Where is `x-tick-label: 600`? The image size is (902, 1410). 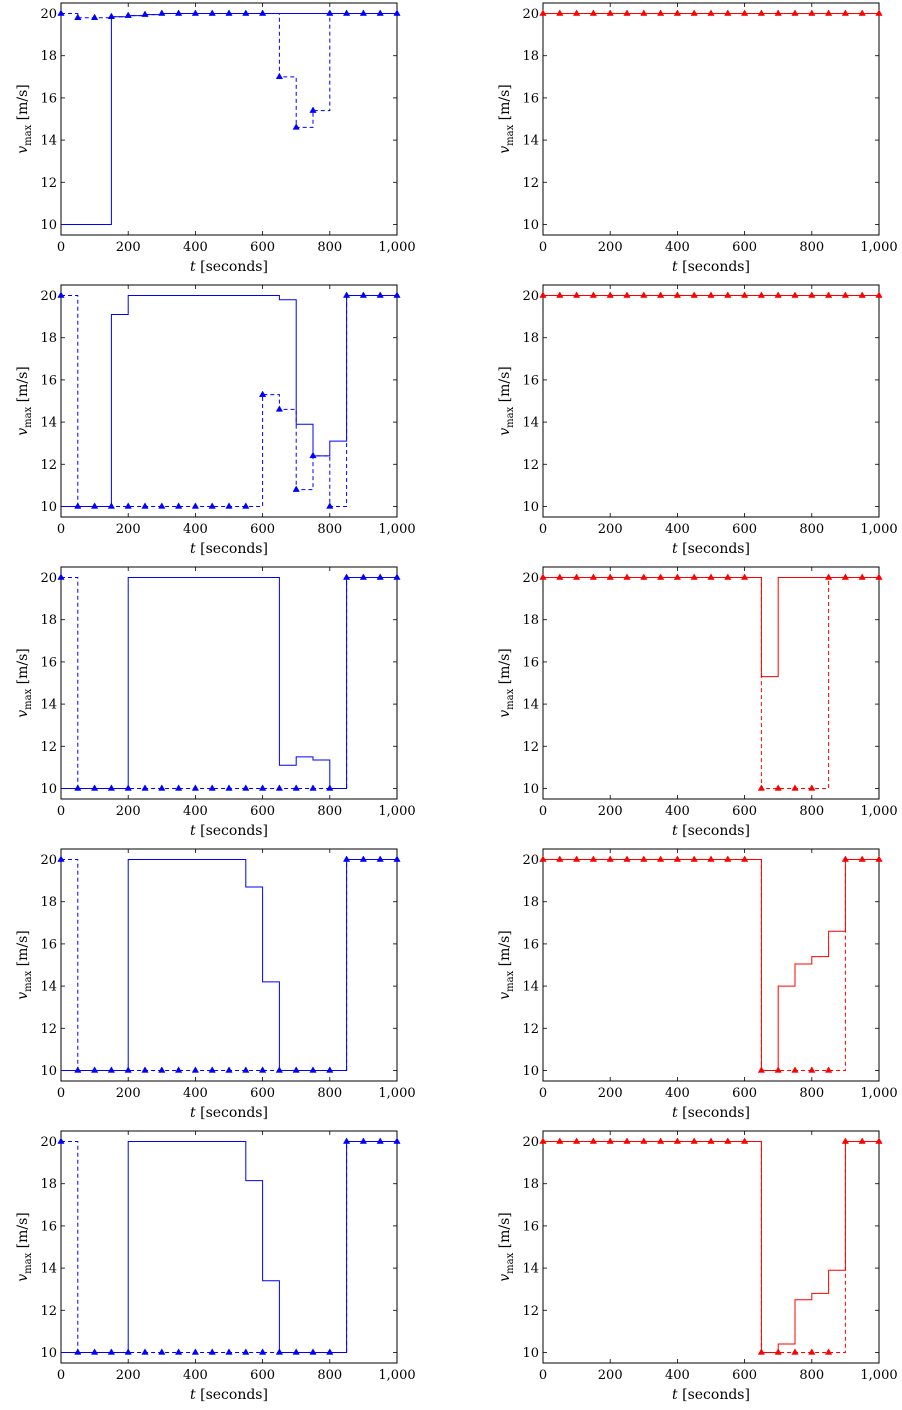 x-tick-label: 600 is located at coordinates (262, 247).